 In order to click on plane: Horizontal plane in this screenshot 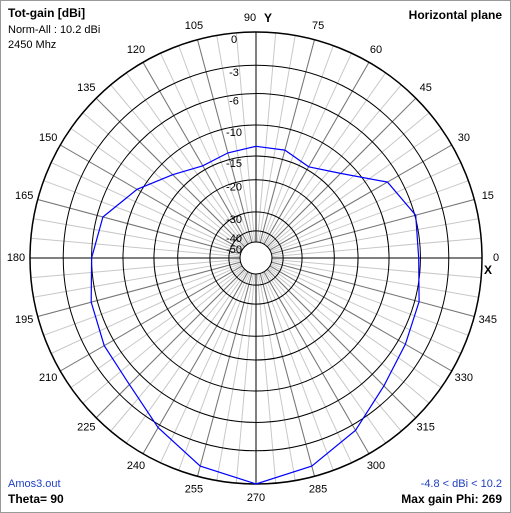, I will do `click(456, 15)`.